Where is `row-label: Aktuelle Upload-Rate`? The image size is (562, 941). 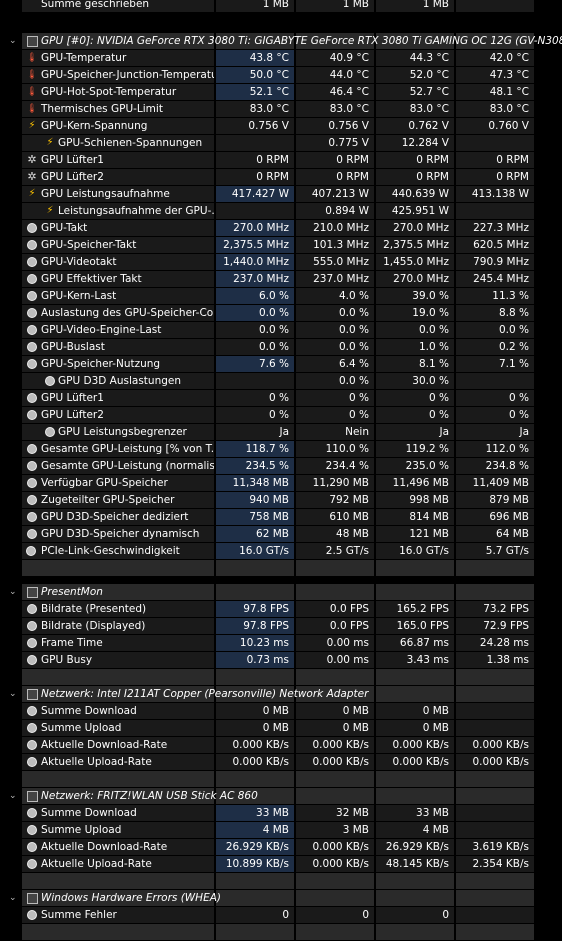
row-label: Aktuelle Upload-Rate is located at coordinates (118, 864).